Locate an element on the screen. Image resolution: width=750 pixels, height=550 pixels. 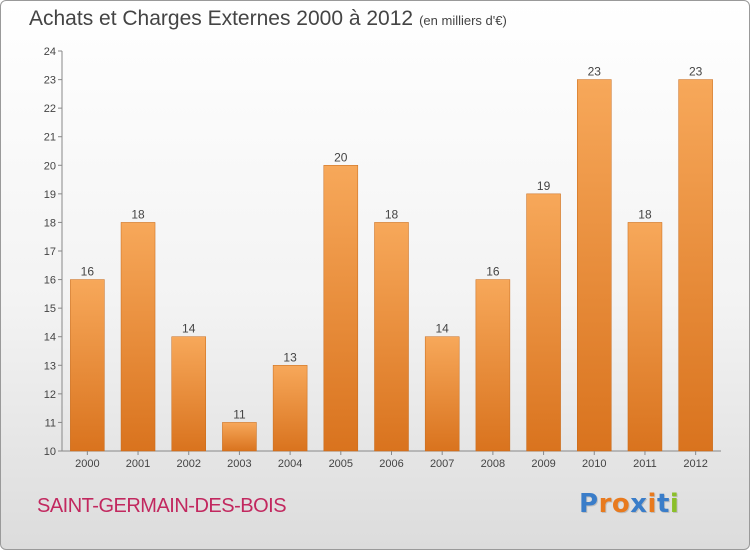
y-tick-label: 15 is located at coordinates (50, 309).